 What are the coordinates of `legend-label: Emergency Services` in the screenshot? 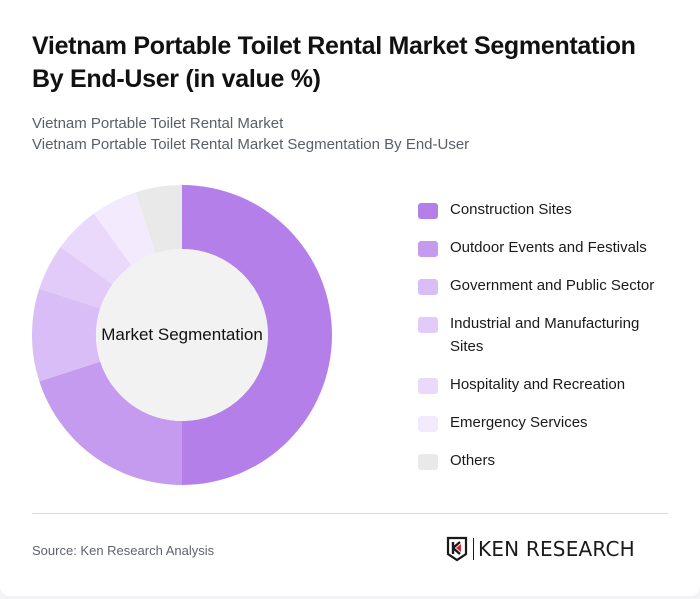 It's located at (519, 422).